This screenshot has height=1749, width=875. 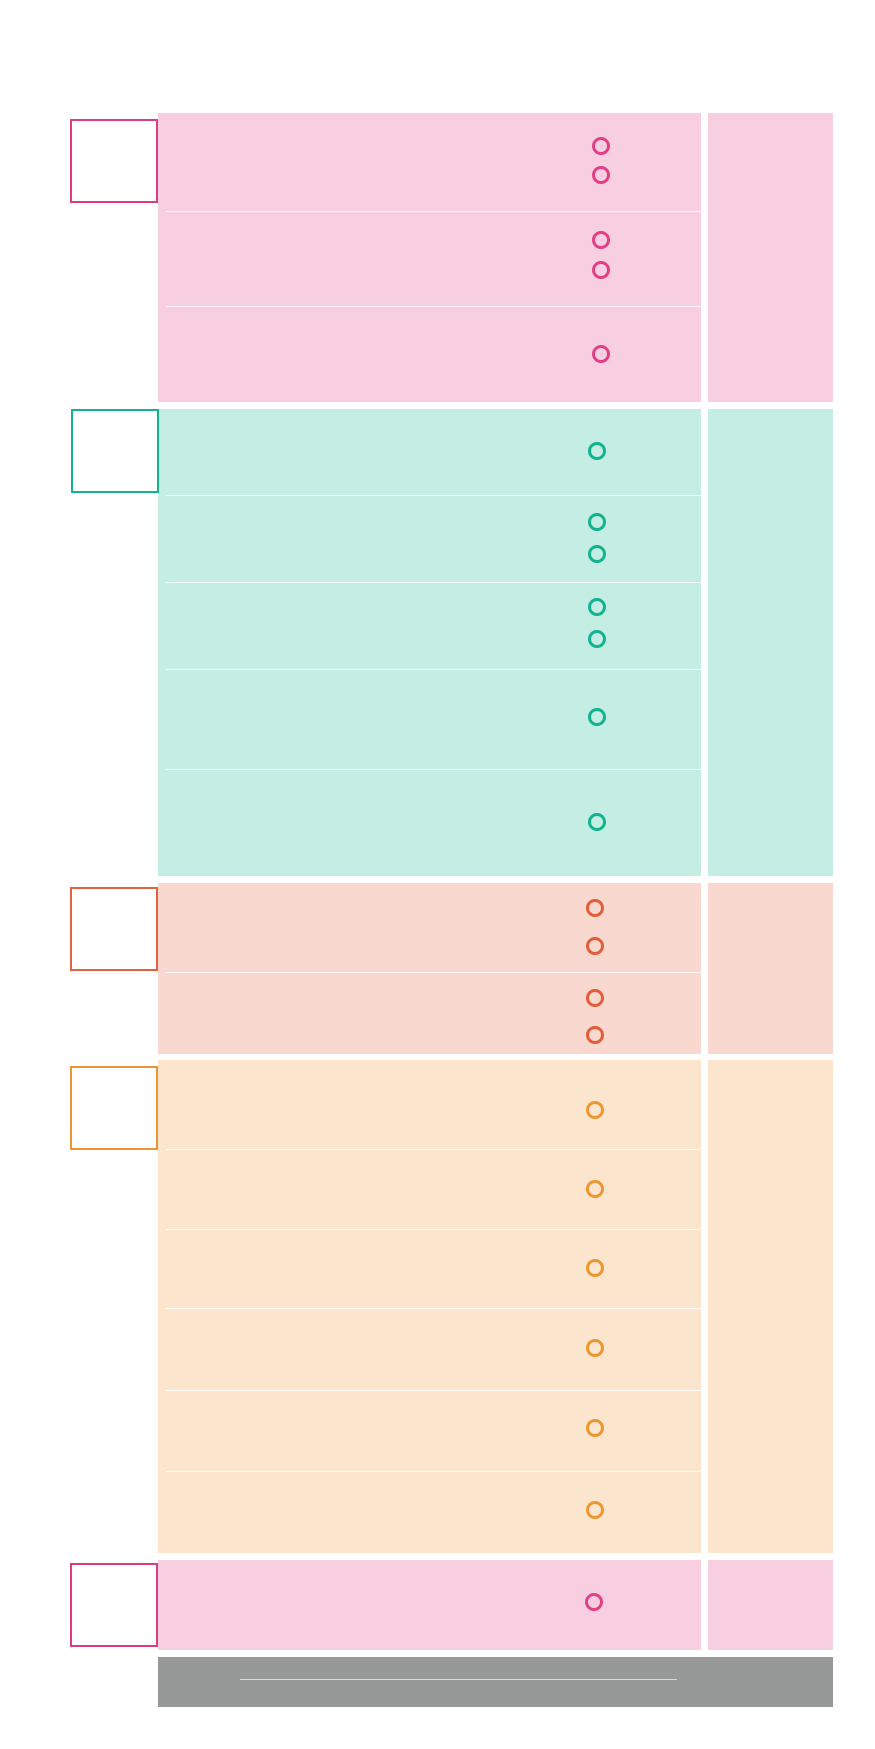 I want to click on section-5-main-column, so click(x=429, y=1605).